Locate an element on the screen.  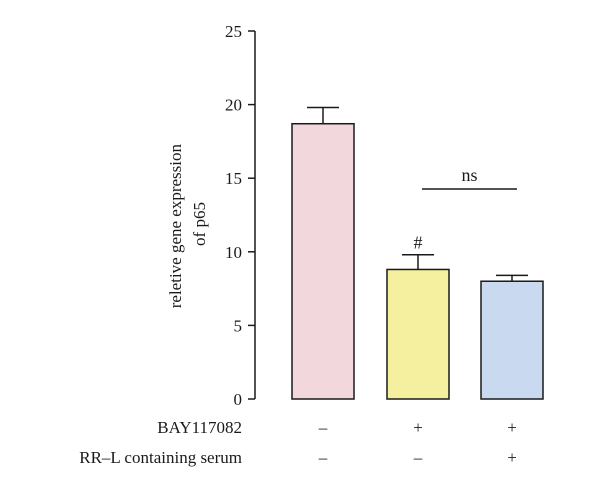
condition-table: BAY117082 – + + RR–L containing serum – – + is located at coordinates (298, 442).